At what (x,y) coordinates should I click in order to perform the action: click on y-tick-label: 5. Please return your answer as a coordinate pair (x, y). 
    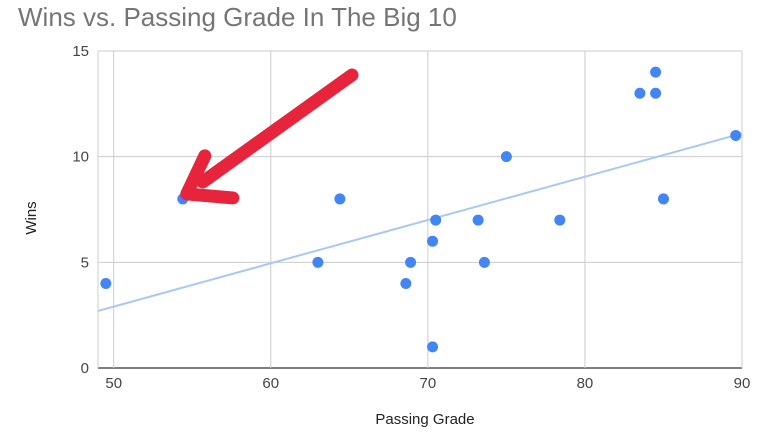
    Looking at the image, I should click on (85, 262).